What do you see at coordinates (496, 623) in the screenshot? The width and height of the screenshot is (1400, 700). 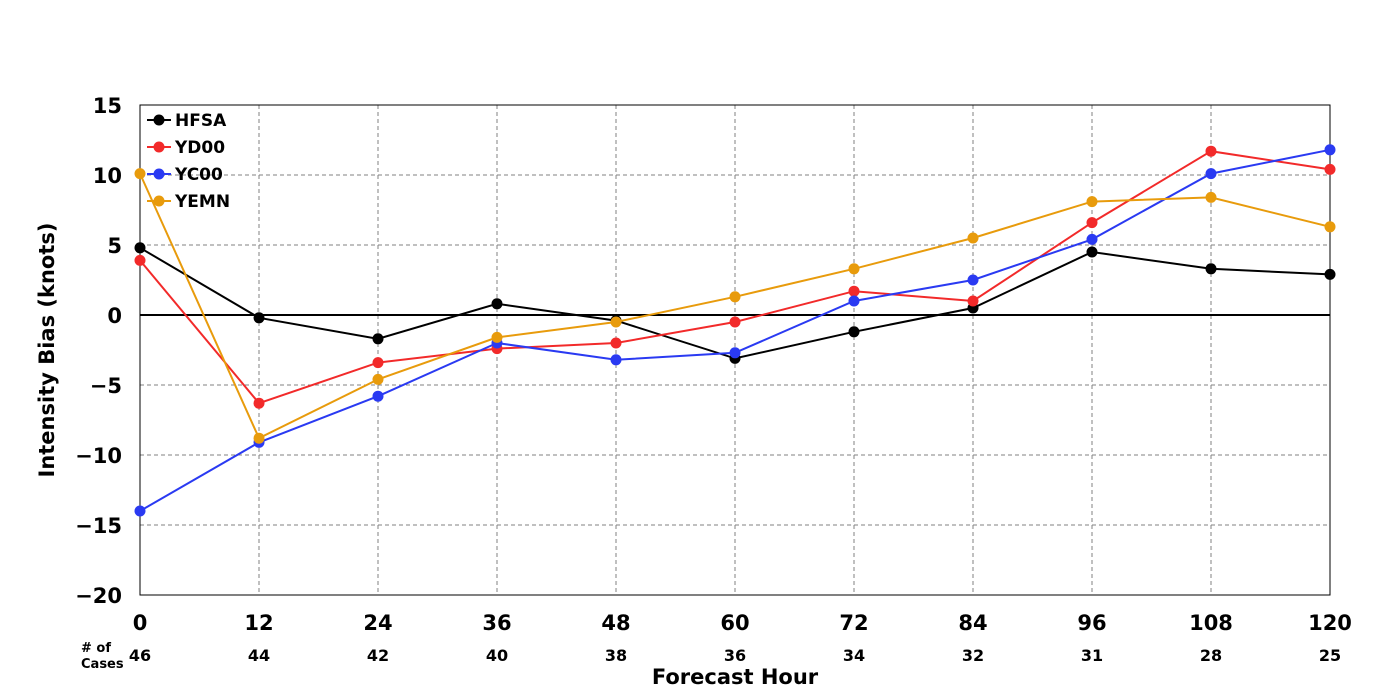 I see `x-tick-label: 36` at bounding box center [496, 623].